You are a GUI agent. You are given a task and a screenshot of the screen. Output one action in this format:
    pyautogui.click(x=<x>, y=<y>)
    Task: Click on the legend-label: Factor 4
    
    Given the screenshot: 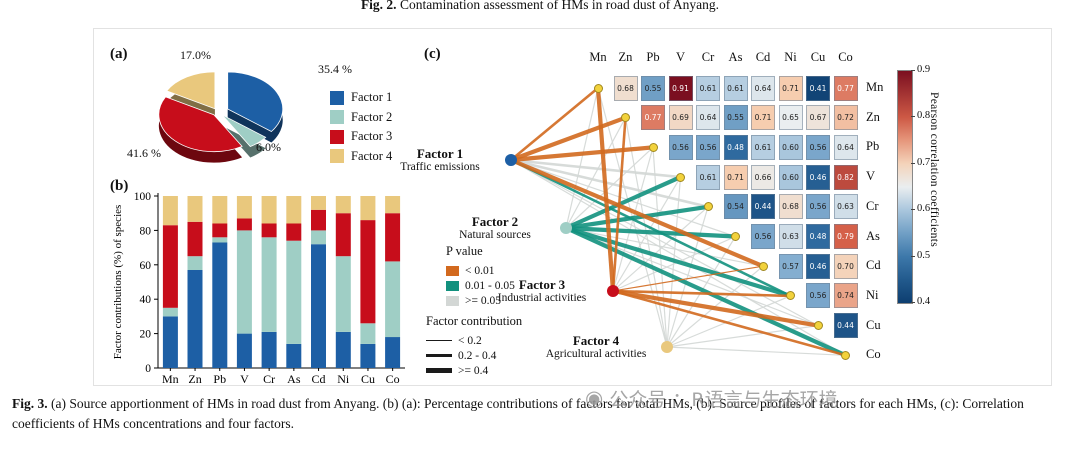 What is the action you would take?
    pyautogui.click(x=372, y=155)
    